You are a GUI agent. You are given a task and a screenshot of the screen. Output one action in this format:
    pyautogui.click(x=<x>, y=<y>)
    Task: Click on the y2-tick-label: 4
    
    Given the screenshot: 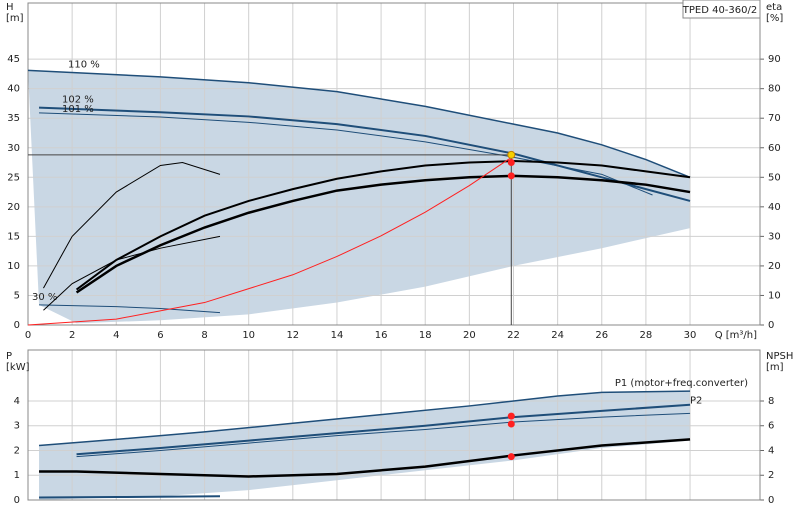 What is the action you would take?
    pyautogui.click(x=771, y=450)
    